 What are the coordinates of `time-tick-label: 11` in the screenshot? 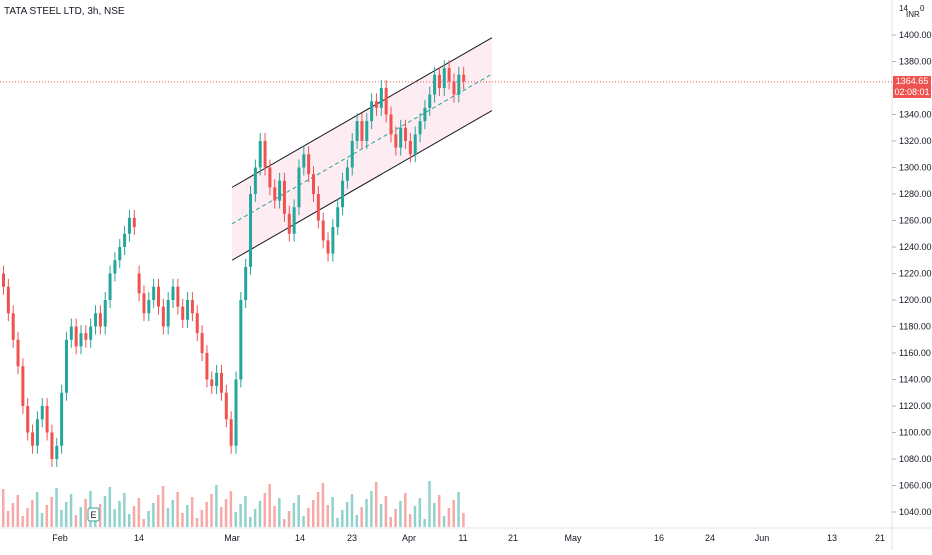 It's located at (462, 538).